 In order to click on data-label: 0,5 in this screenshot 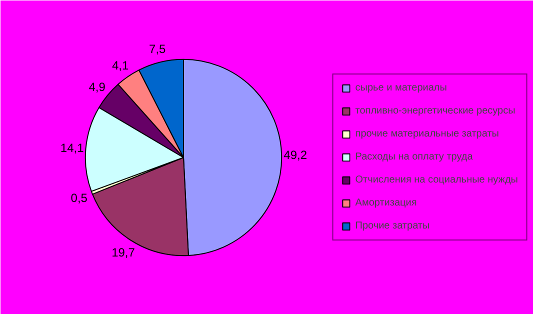, I will do `click(79, 198)`.